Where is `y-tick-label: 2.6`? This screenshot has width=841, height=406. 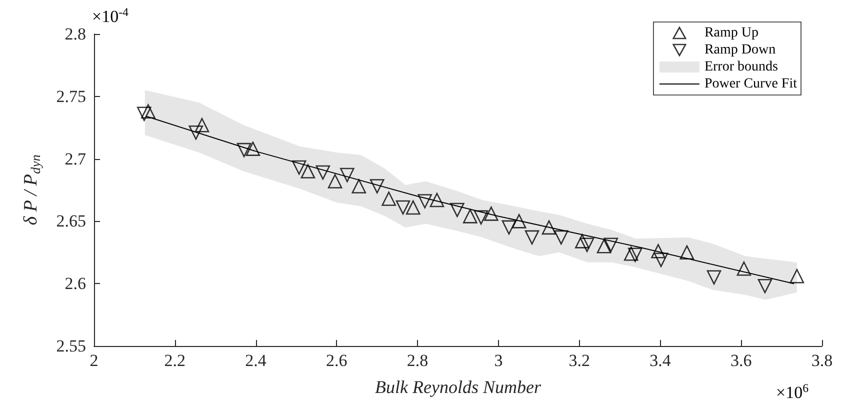
y-tick-label: 2.6 is located at coordinates (75, 284).